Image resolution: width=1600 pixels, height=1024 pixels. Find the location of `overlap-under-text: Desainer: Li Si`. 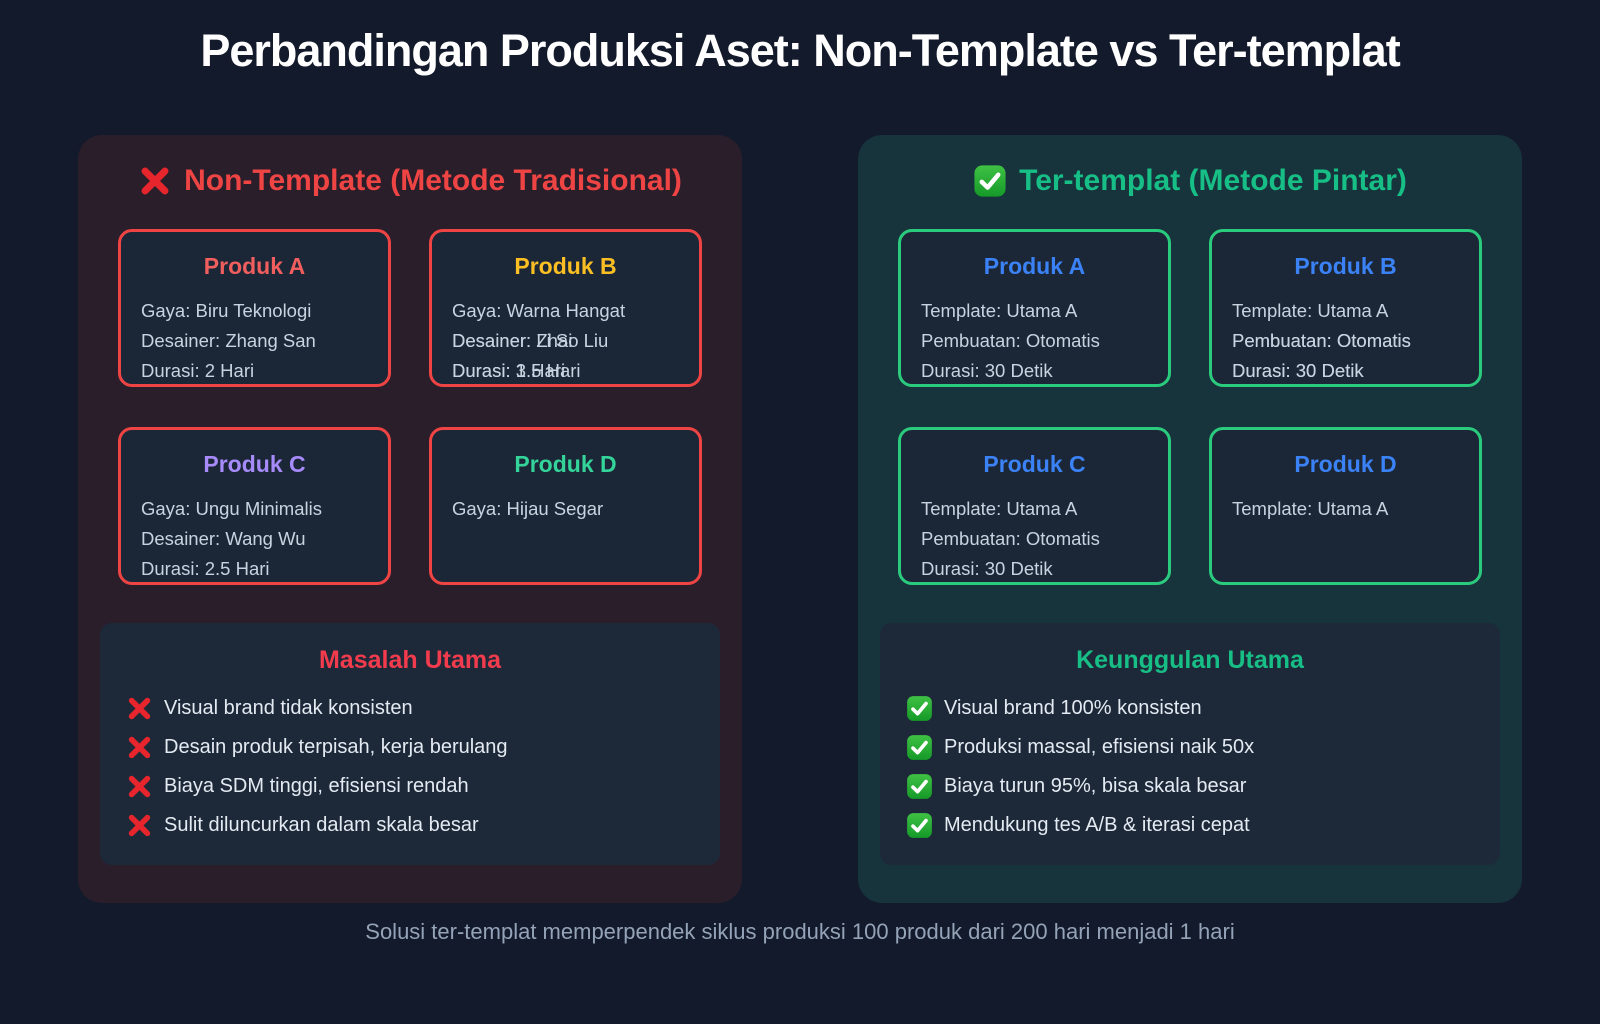

overlap-under-text: Desainer: Li Si is located at coordinates (512, 340).